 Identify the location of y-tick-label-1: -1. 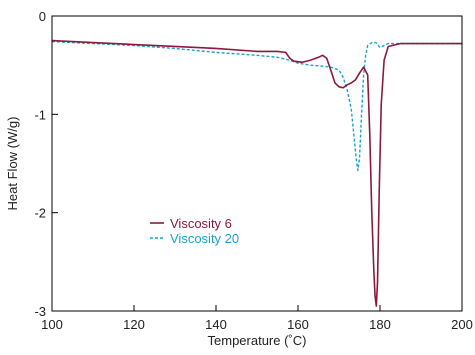
(40, 114).